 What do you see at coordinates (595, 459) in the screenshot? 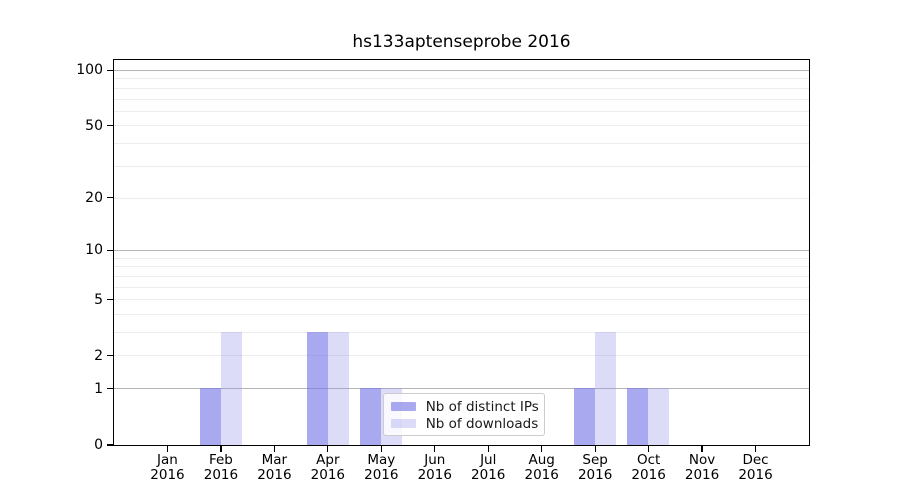
I see `x-tick-month: Sep` at bounding box center [595, 459].